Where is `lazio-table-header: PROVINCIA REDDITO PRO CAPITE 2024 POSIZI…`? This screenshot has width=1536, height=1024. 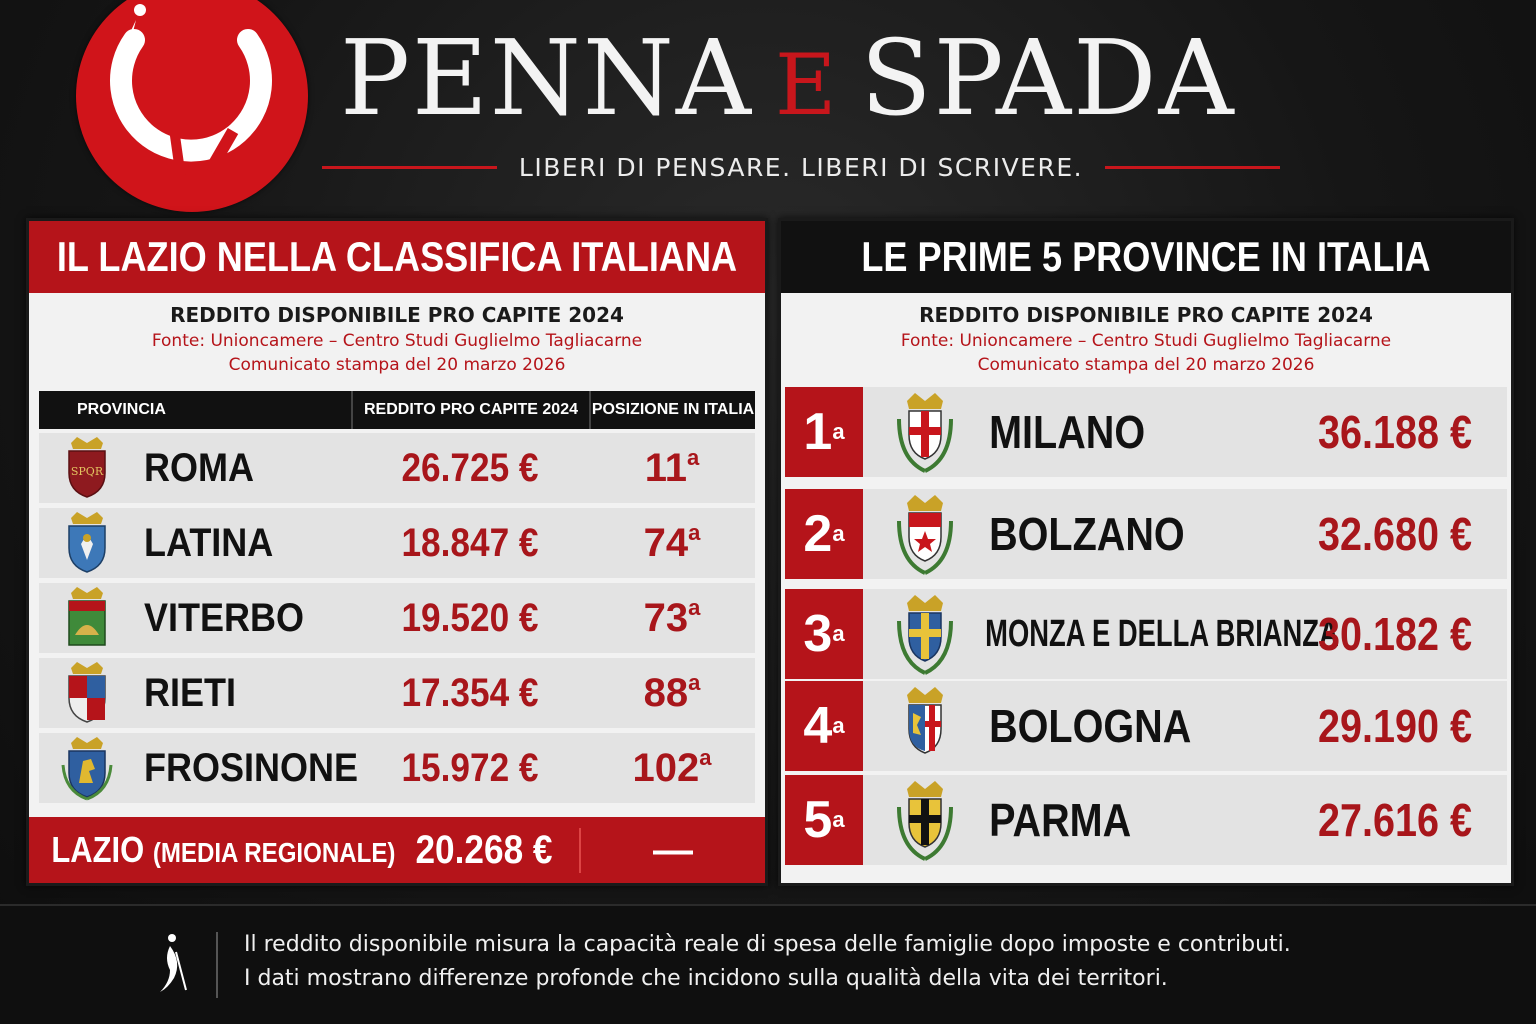 lazio-table-header: PROVINCIA REDDITO PRO CAPITE 2024 POSIZI… is located at coordinates (397, 410).